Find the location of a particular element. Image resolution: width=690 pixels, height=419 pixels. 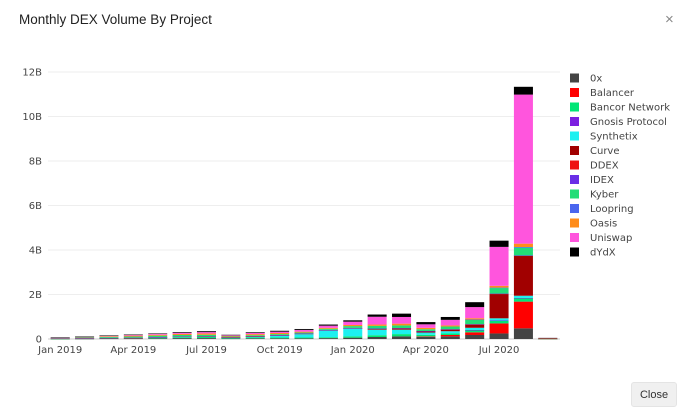

legend-item-label: Kyber is located at coordinates (604, 195).